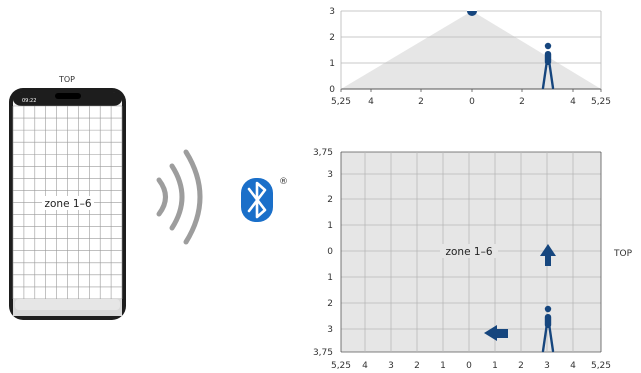 This screenshot has height=373, width=641. I want to click on top-view-top-label: TOP, so click(623, 254).